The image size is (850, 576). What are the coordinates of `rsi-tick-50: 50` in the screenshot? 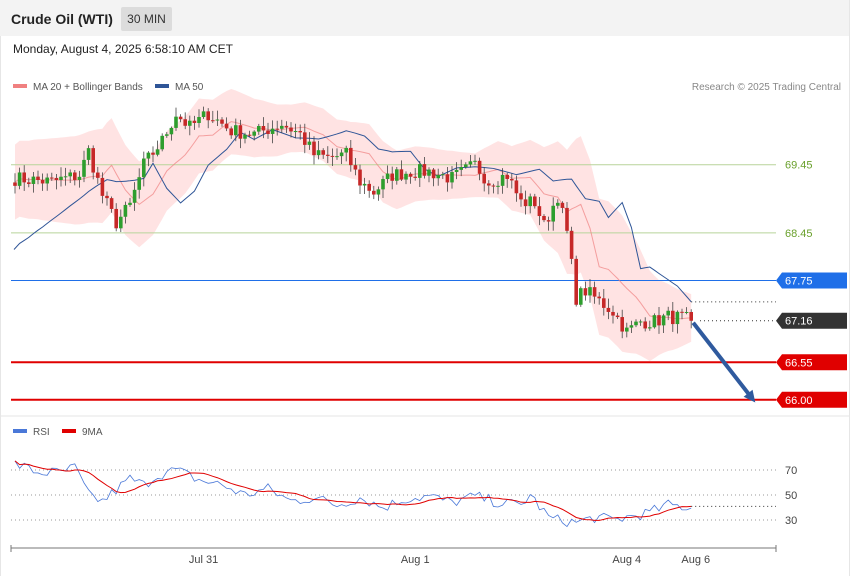 It's located at (791, 496).